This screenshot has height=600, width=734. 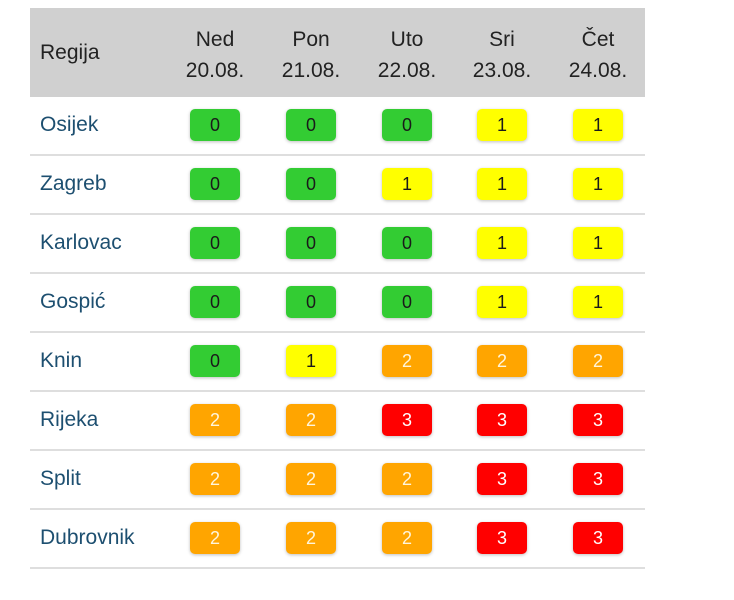 What do you see at coordinates (70, 52) in the screenshot?
I see `region-column-header: Regija` at bounding box center [70, 52].